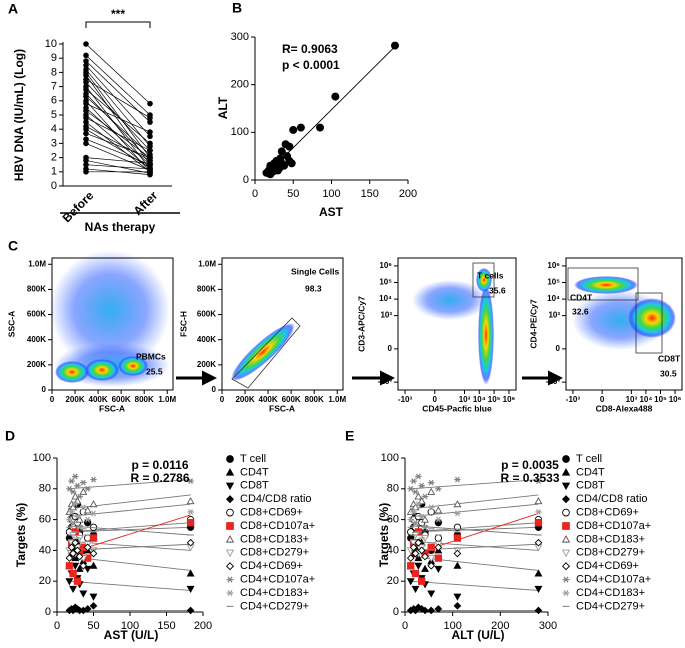 The image size is (685, 648). What do you see at coordinates (42, 458) in the screenshot?
I see `y-tick-label: 100` at bounding box center [42, 458].